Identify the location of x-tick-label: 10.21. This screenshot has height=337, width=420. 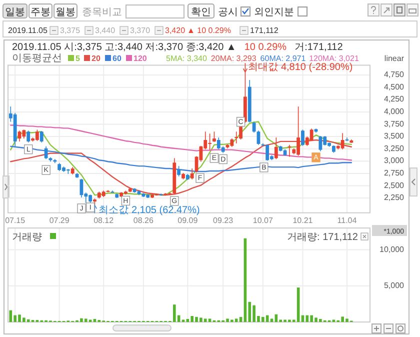
(303, 220).